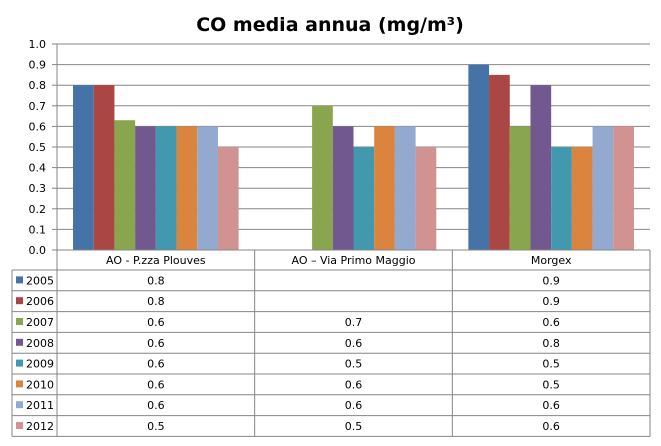 Image resolution: width=661 pixels, height=446 pixels. I want to click on y-tick-label: 0.5, so click(38, 147).